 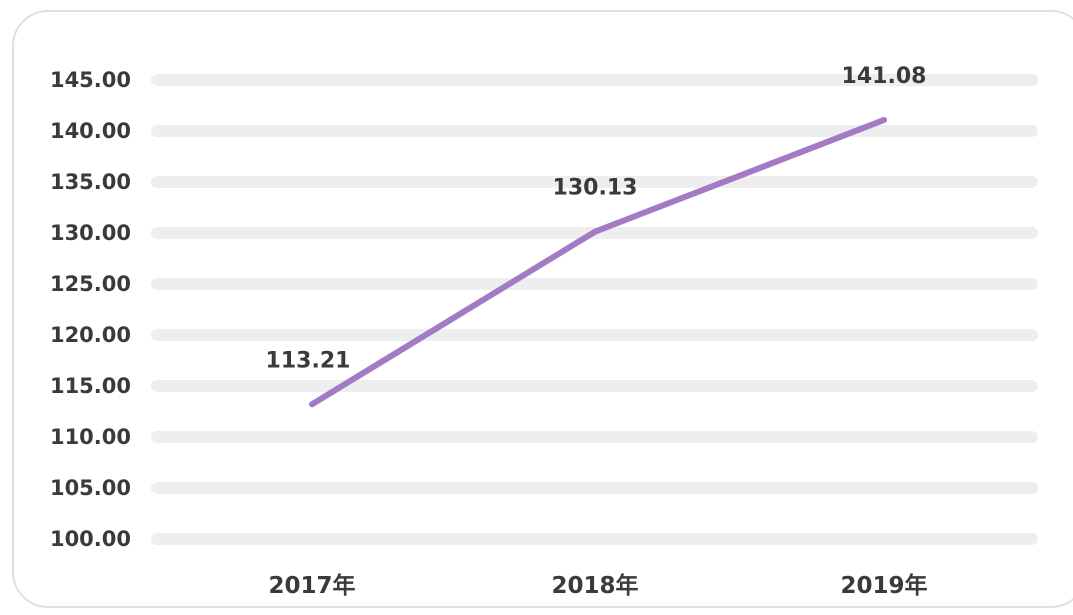 What do you see at coordinates (884, 76) in the screenshot?
I see `data-label: 141.08` at bounding box center [884, 76].